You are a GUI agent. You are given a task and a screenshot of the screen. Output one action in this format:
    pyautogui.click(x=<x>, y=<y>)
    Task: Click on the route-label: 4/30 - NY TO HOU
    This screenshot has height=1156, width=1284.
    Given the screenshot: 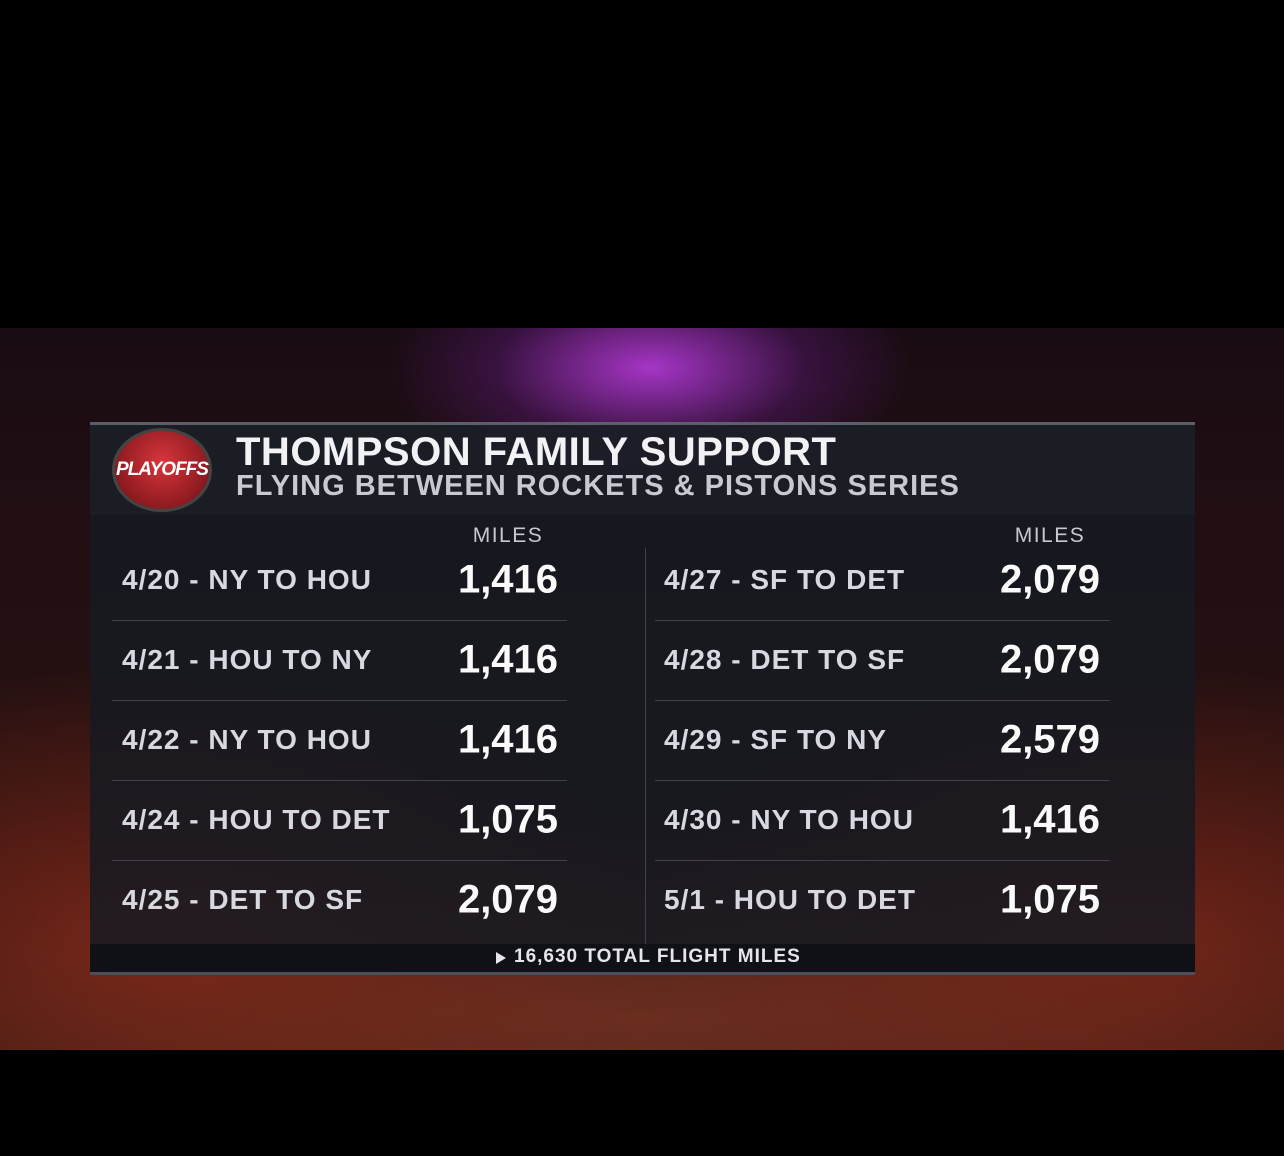 What is the action you would take?
    pyautogui.click(x=789, y=819)
    